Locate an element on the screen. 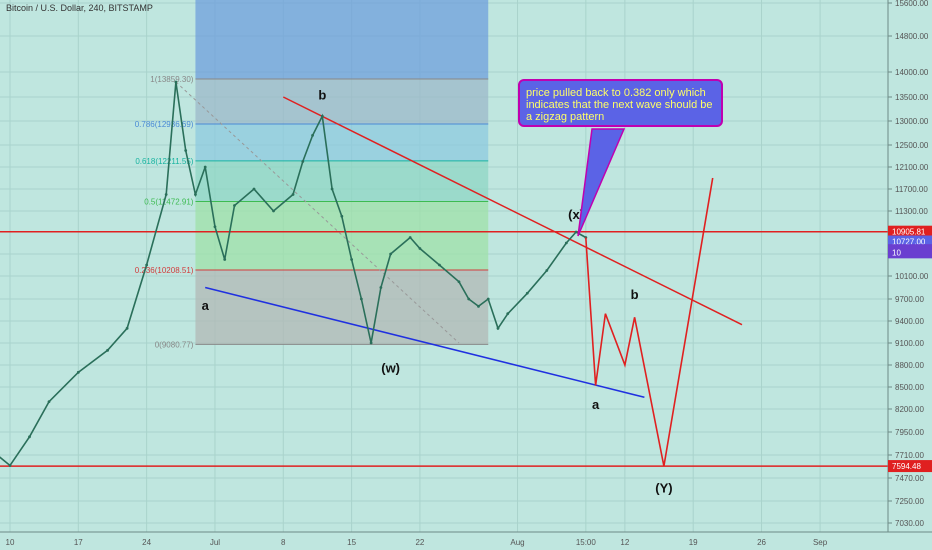 The height and width of the screenshot is (550, 932). y-tick-label: 8500.00 is located at coordinates (909, 387).